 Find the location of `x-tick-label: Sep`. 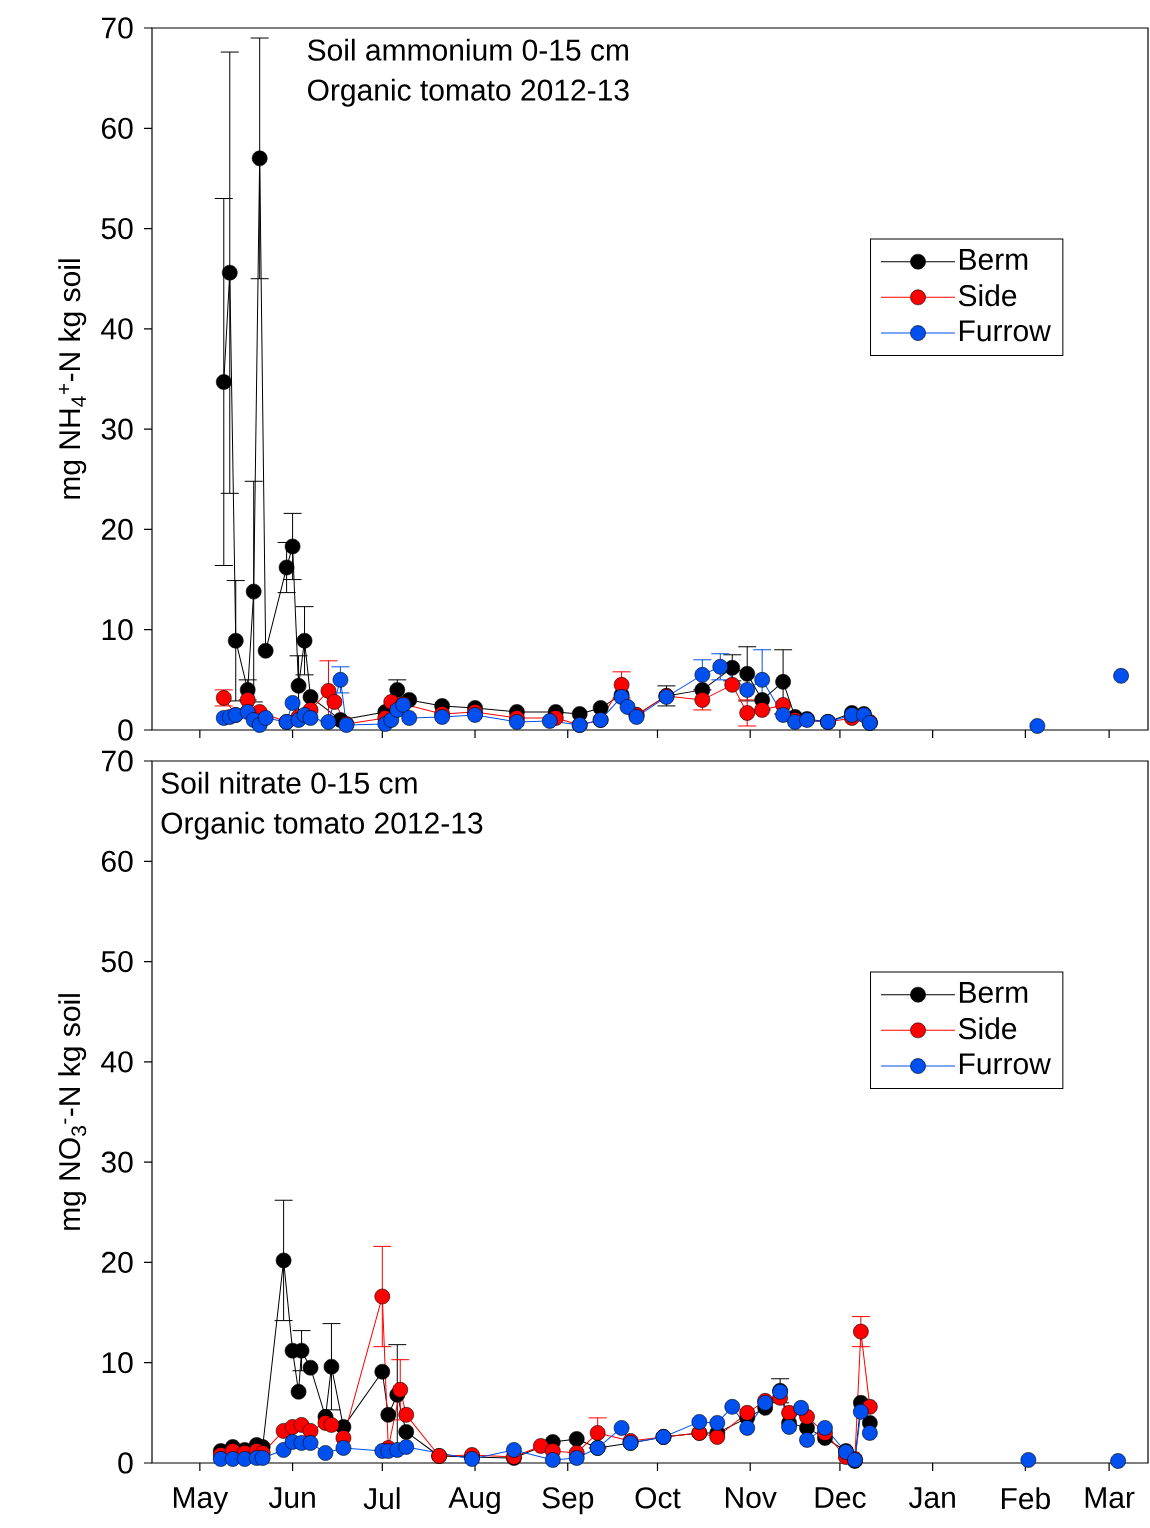

x-tick-label: Sep is located at coordinates (568, 1501).